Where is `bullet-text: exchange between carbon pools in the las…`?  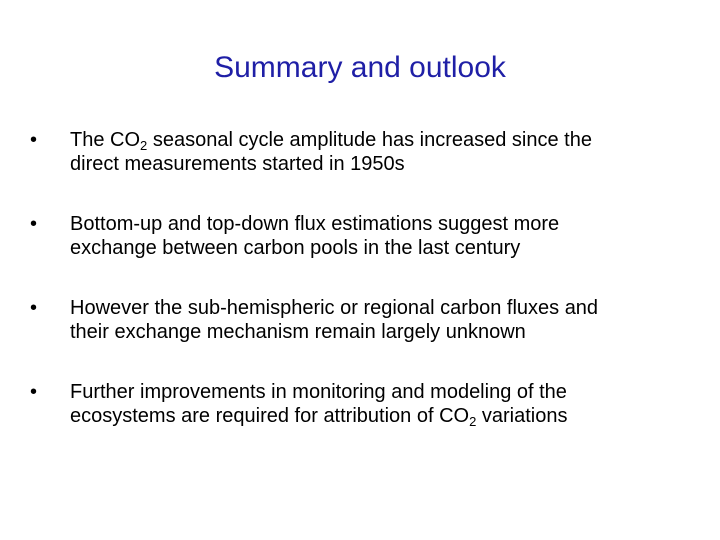
bullet-text: exchange between carbon pools in the las… is located at coordinates (295, 248).